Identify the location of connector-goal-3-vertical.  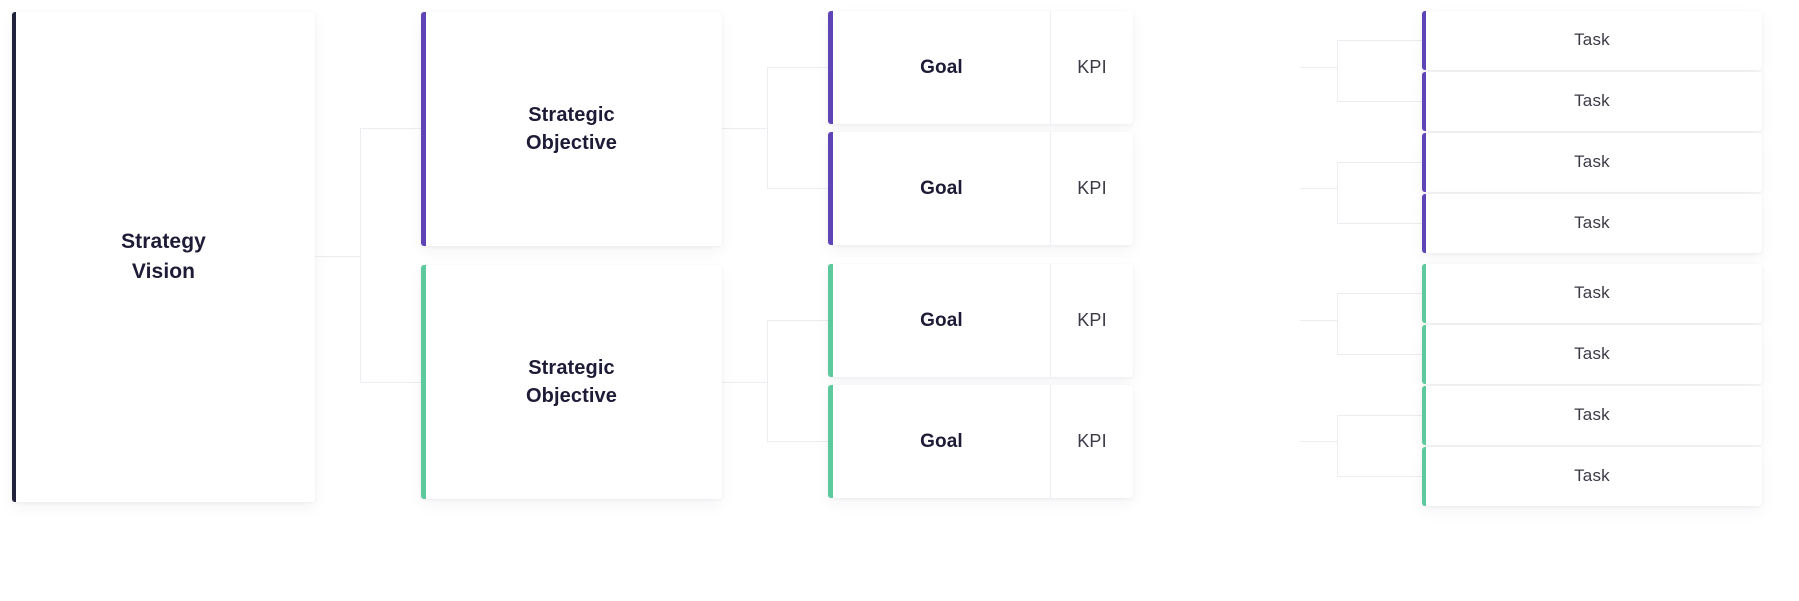
(1337, 324).